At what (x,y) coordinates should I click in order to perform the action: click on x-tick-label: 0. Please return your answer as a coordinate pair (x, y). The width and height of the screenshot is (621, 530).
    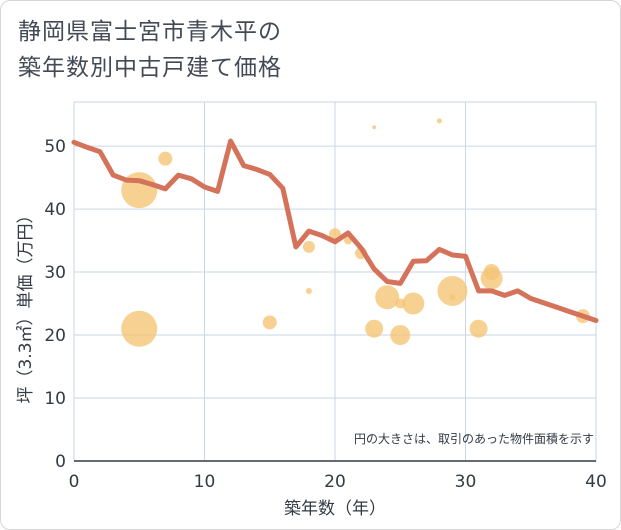
    Looking at the image, I should click on (74, 482).